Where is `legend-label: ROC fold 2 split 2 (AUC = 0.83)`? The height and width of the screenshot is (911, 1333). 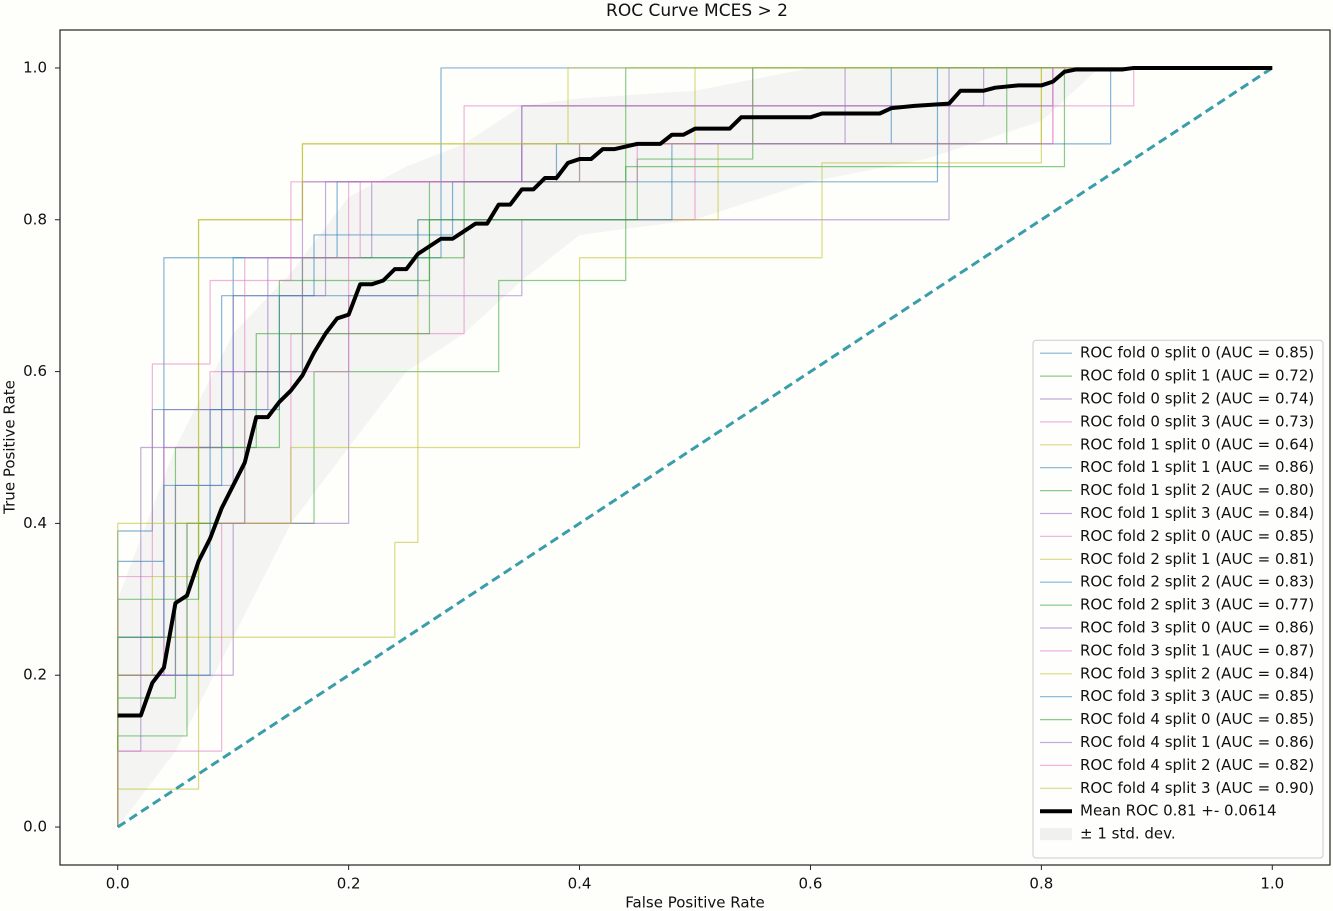 legend-label: ROC fold 2 split 2 (AUC = 0.83) is located at coordinates (1197, 582).